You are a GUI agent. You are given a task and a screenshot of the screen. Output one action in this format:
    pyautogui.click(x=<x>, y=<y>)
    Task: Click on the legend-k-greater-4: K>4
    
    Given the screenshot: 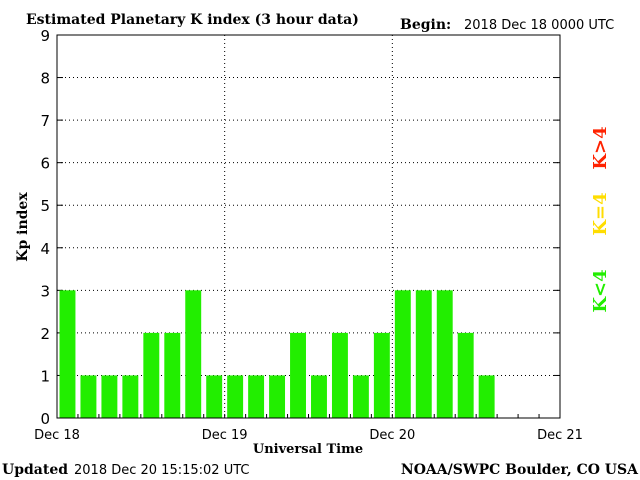 What is the action you would take?
    pyautogui.click(x=600, y=147)
    